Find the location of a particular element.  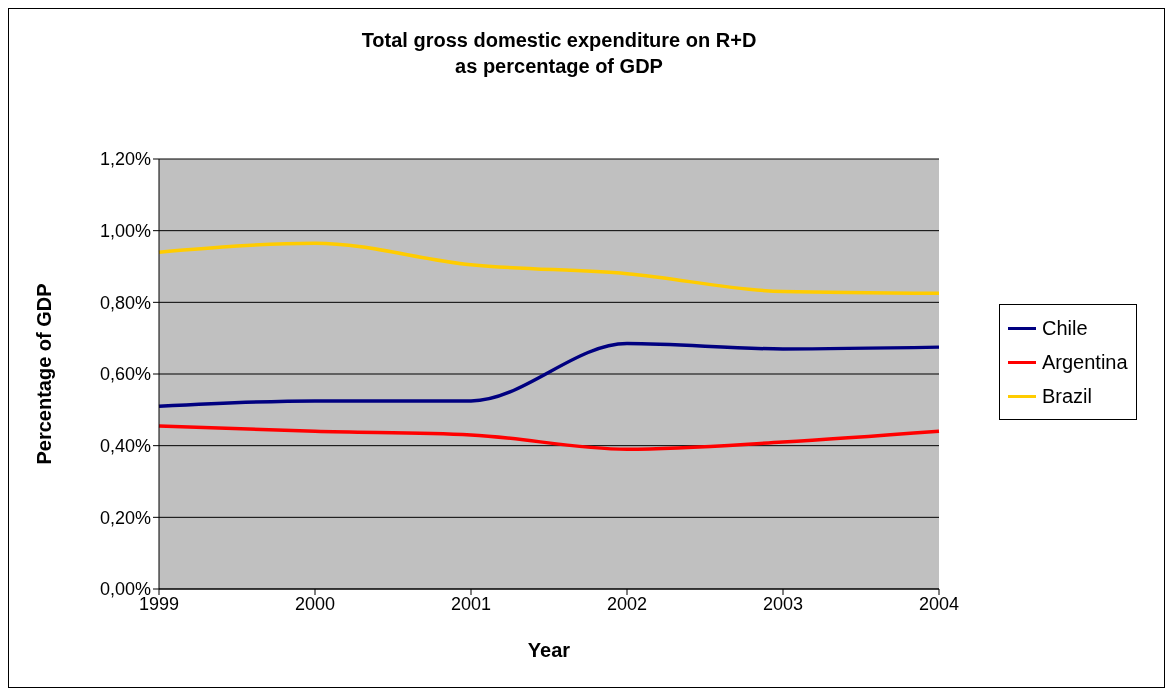

legend-label: Argentina is located at coordinates (1085, 362).